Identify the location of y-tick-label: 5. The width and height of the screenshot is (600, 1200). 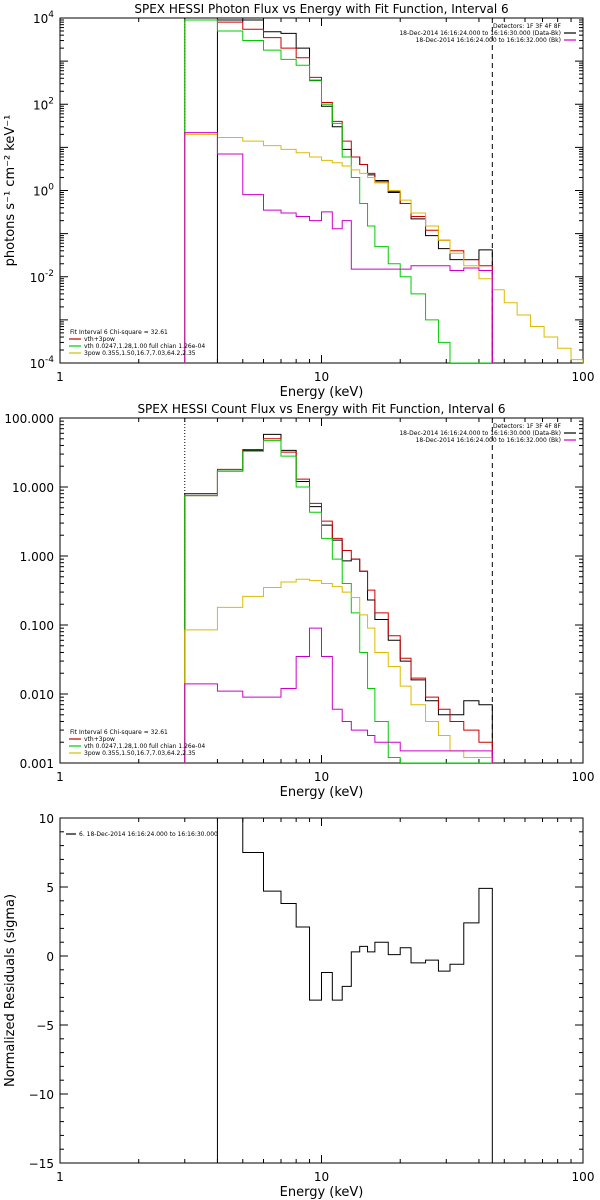
(50, 888).